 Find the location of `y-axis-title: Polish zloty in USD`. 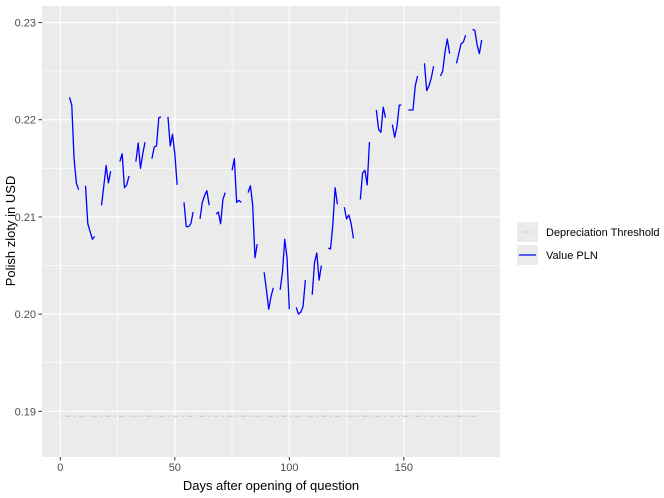

y-axis-title: Polish zloty in USD is located at coordinates (10, 231).